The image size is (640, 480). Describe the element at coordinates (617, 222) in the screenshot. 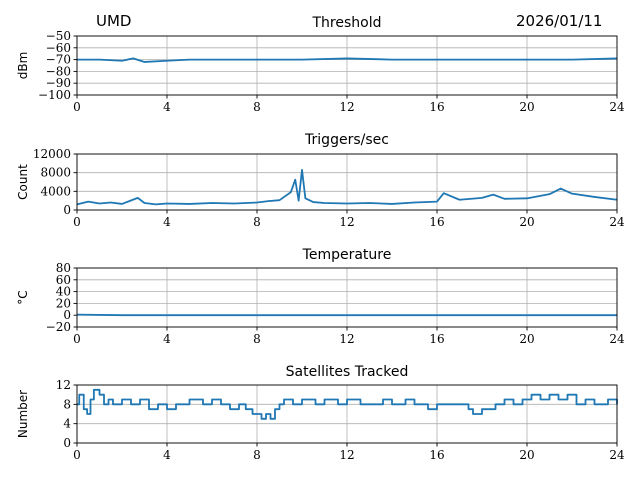

I see `panel2-x-tick-label-6: 24` at that location.